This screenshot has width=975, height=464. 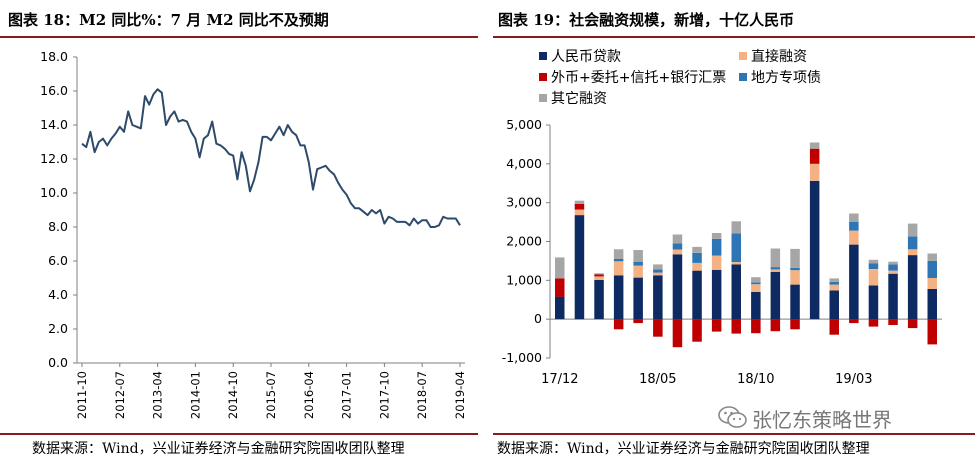 I want to click on legend-label: 其它融资, so click(x=579, y=98).